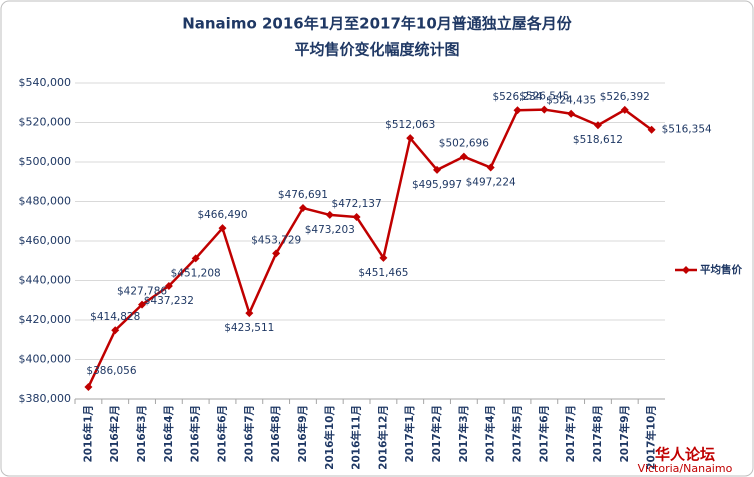 The height and width of the screenshot is (477, 754). Describe the element at coordinates (195, 434) in the screenshot. I see `x-tick-label: 2016年5月` at that location.